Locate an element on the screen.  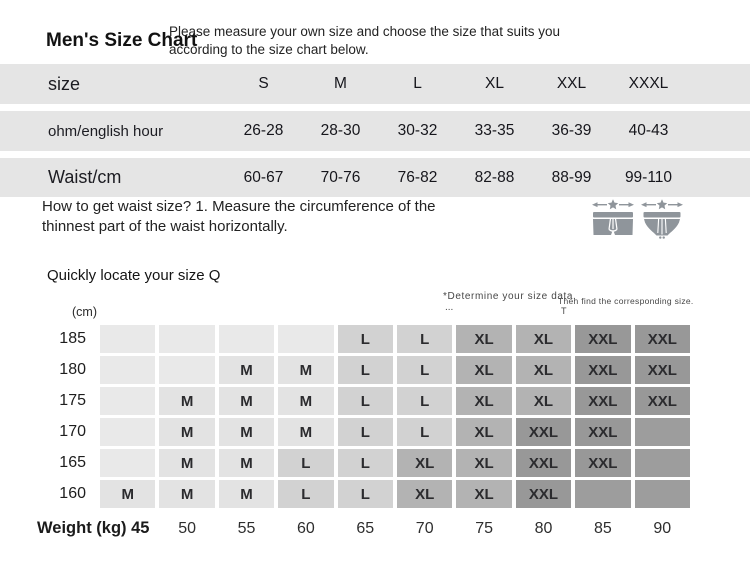
size-table-value: 33-35 is located at coordinates (494, 130).